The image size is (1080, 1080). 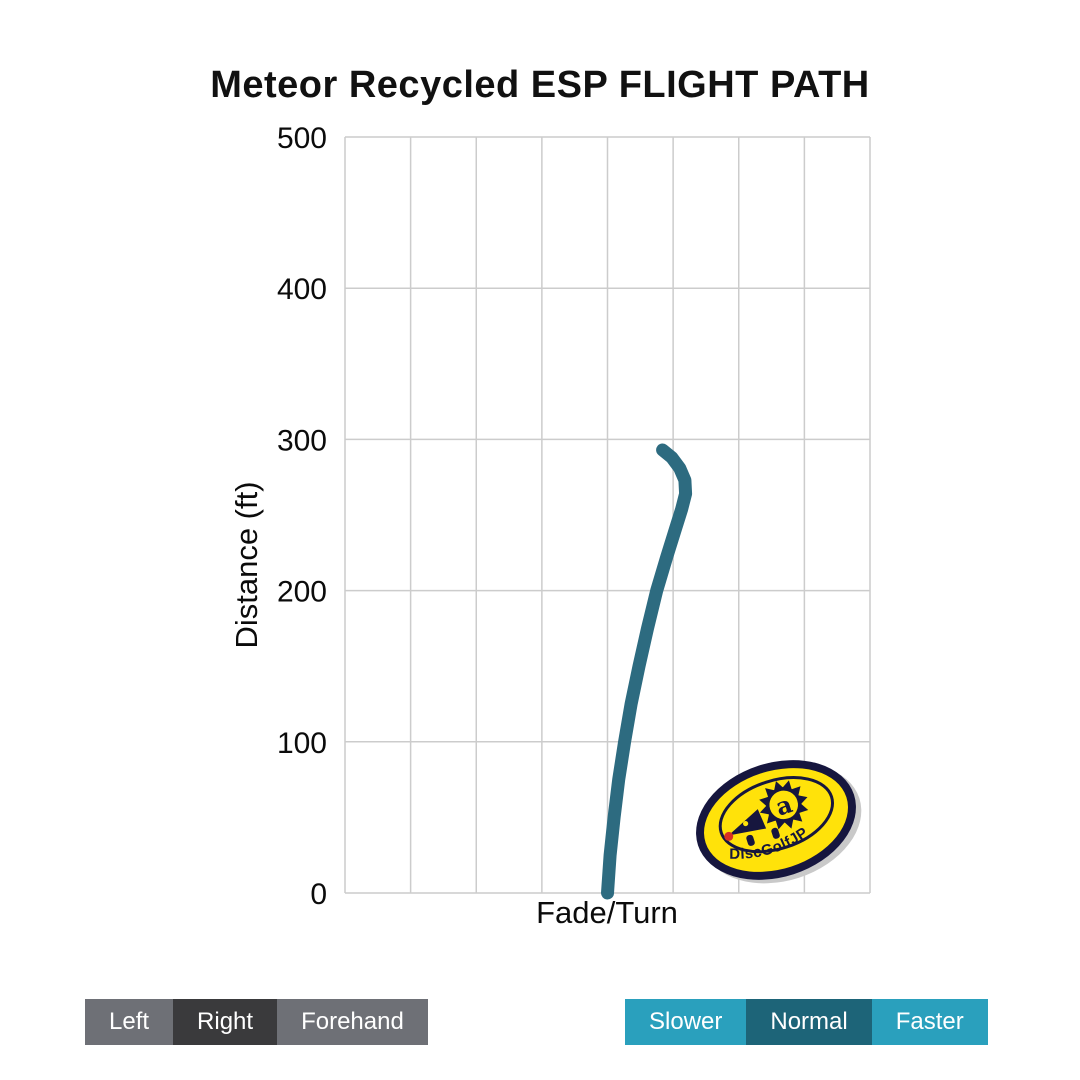 I want to click on hand-button-left: Left, so click(x=129, y=1022).